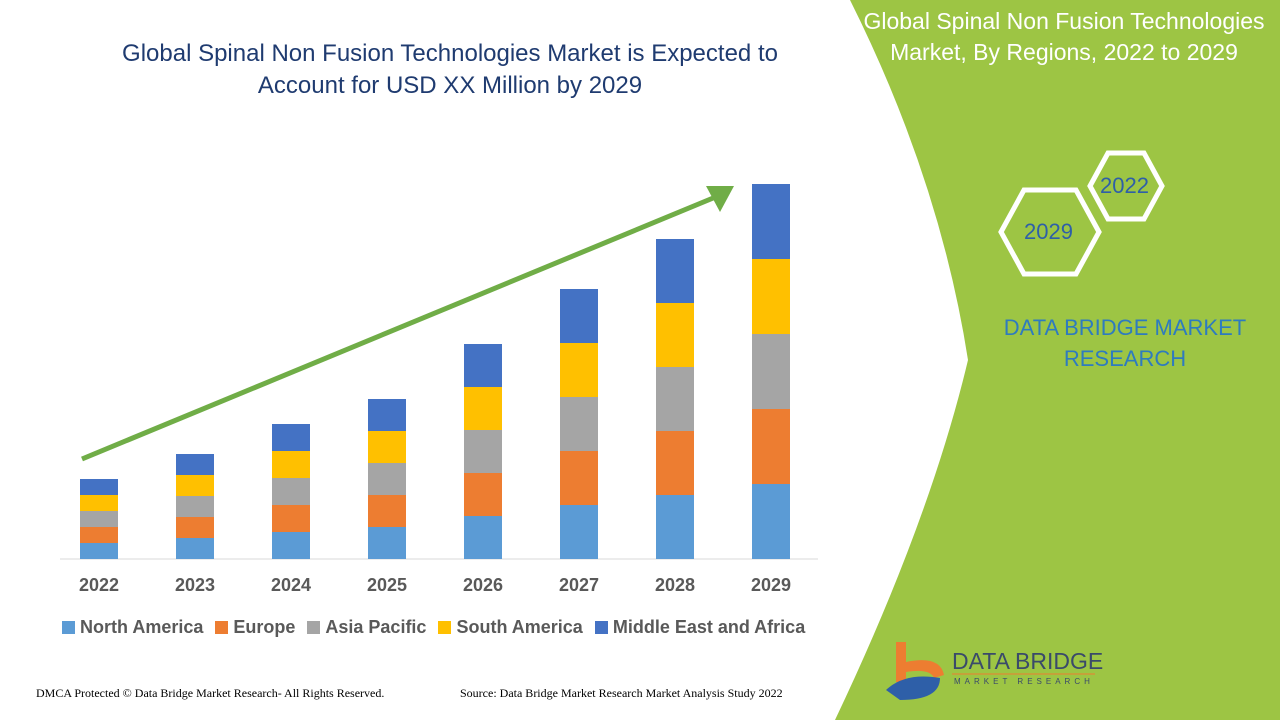 The height and width of the screenshot is (720, 1280). I want to click on bar-segment-2024-middle-east-and-africa, so click(291, 437).